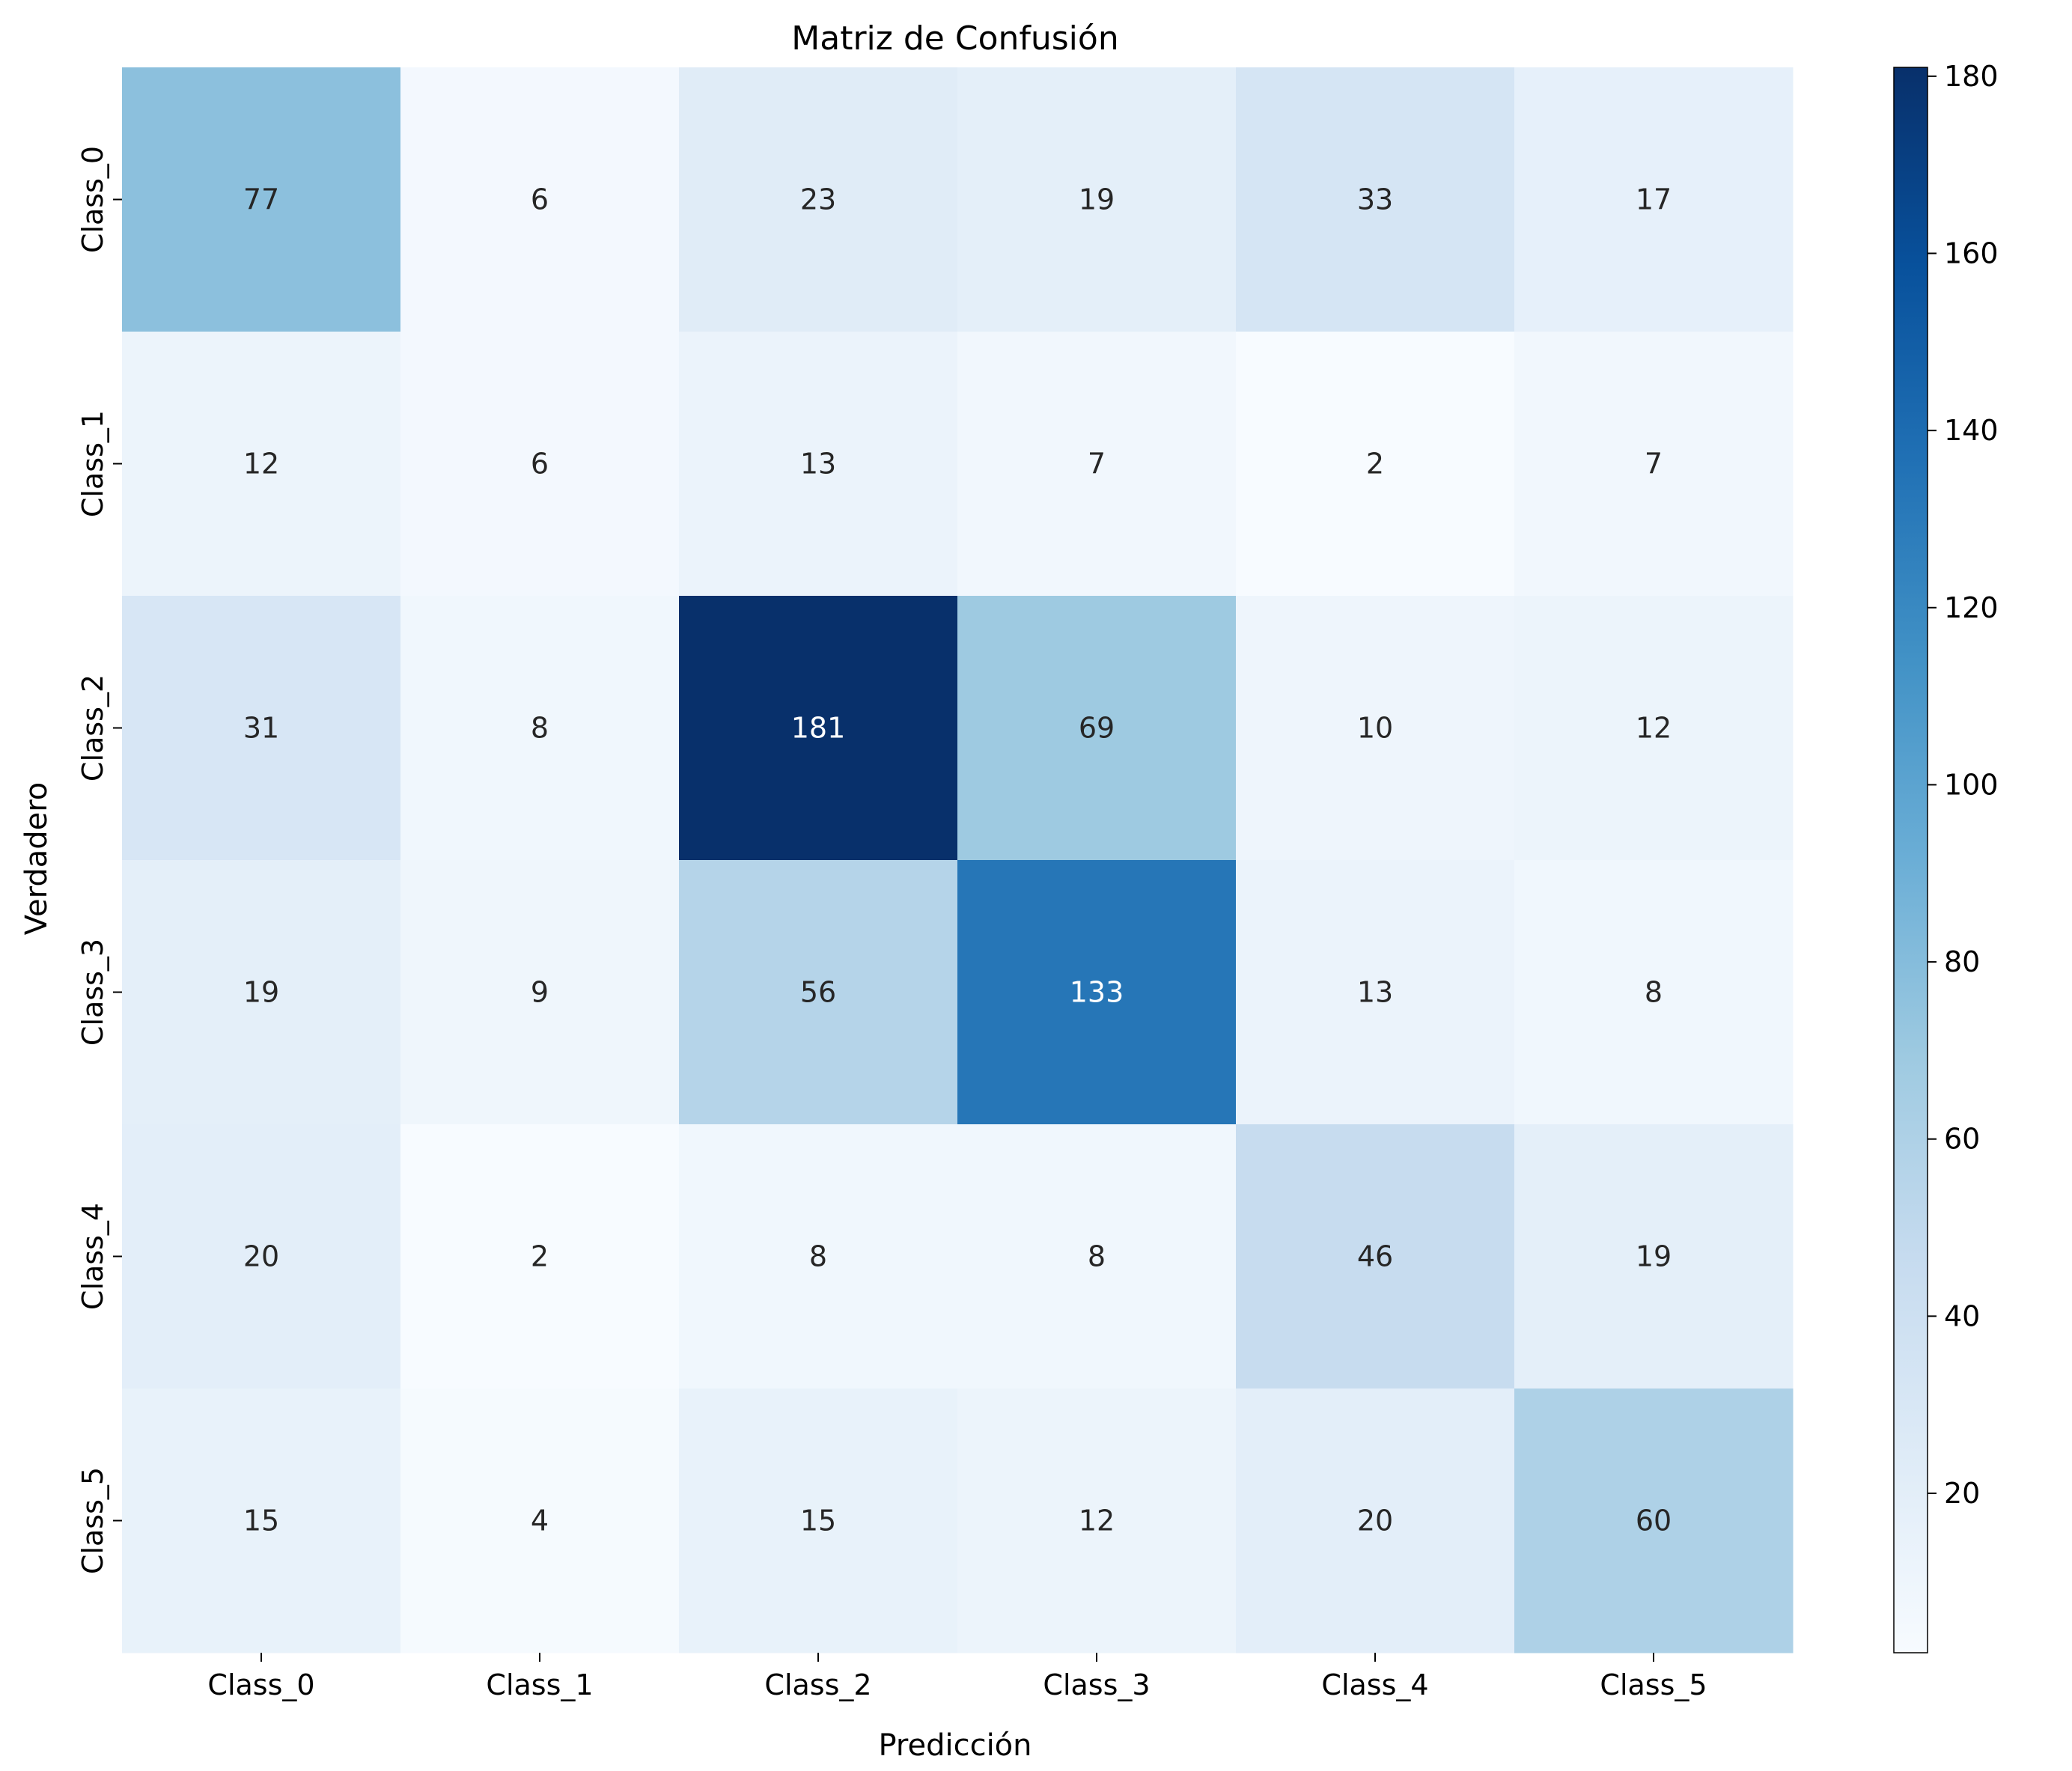 Image resolution: width=2072 pixels, height=1771 pixels. I want to click on chart-title: Matriz de Confusión, so click(955, 39).